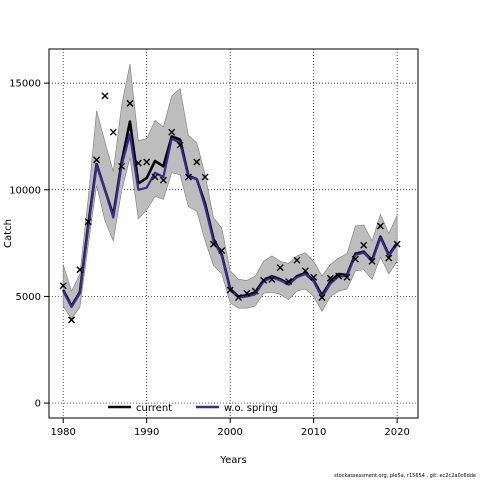 The image size is (480, 480). What do you see at coordinates (232, 460) in the screenshot?
I see `x-axis-title: Years` at bounding box center [232, 460].